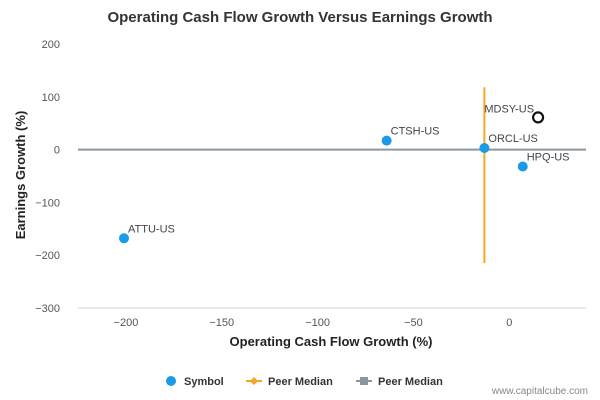  What do you see at coordinates (331, 341) in the screenshot?
I see `x-axis-title: Operating Cash Flow Growth (%)` at bounding box center [331, 341].